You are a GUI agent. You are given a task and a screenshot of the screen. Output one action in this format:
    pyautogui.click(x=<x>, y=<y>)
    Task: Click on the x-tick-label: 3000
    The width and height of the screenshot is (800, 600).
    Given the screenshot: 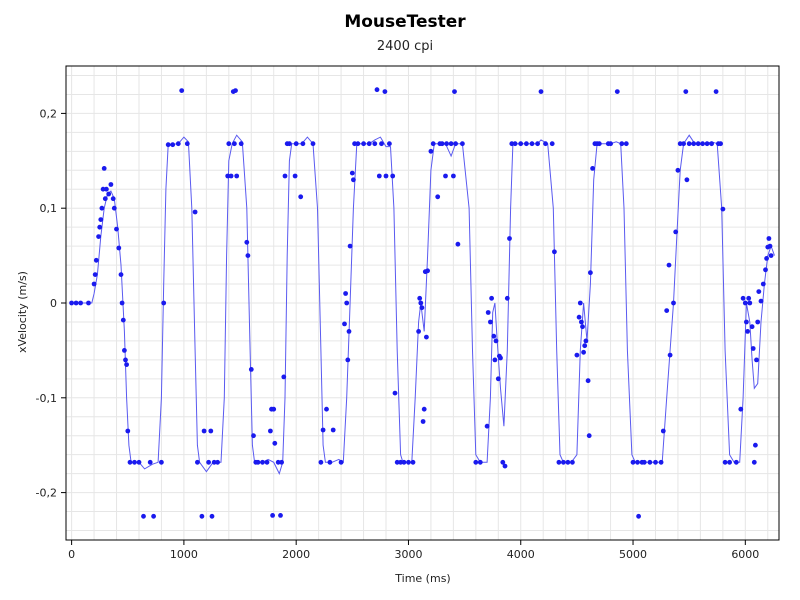 What is the action you would take?
    pyautogui.click(x=408, y=554)
    